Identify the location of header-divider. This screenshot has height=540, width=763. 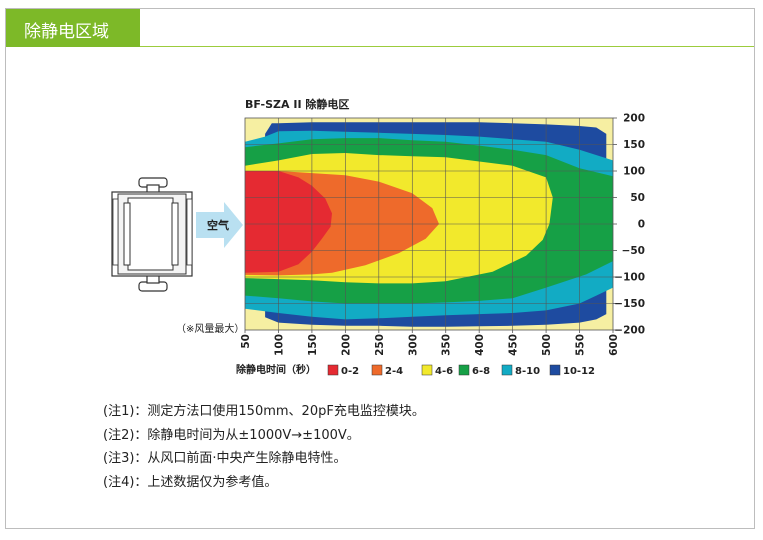
(447, 46).